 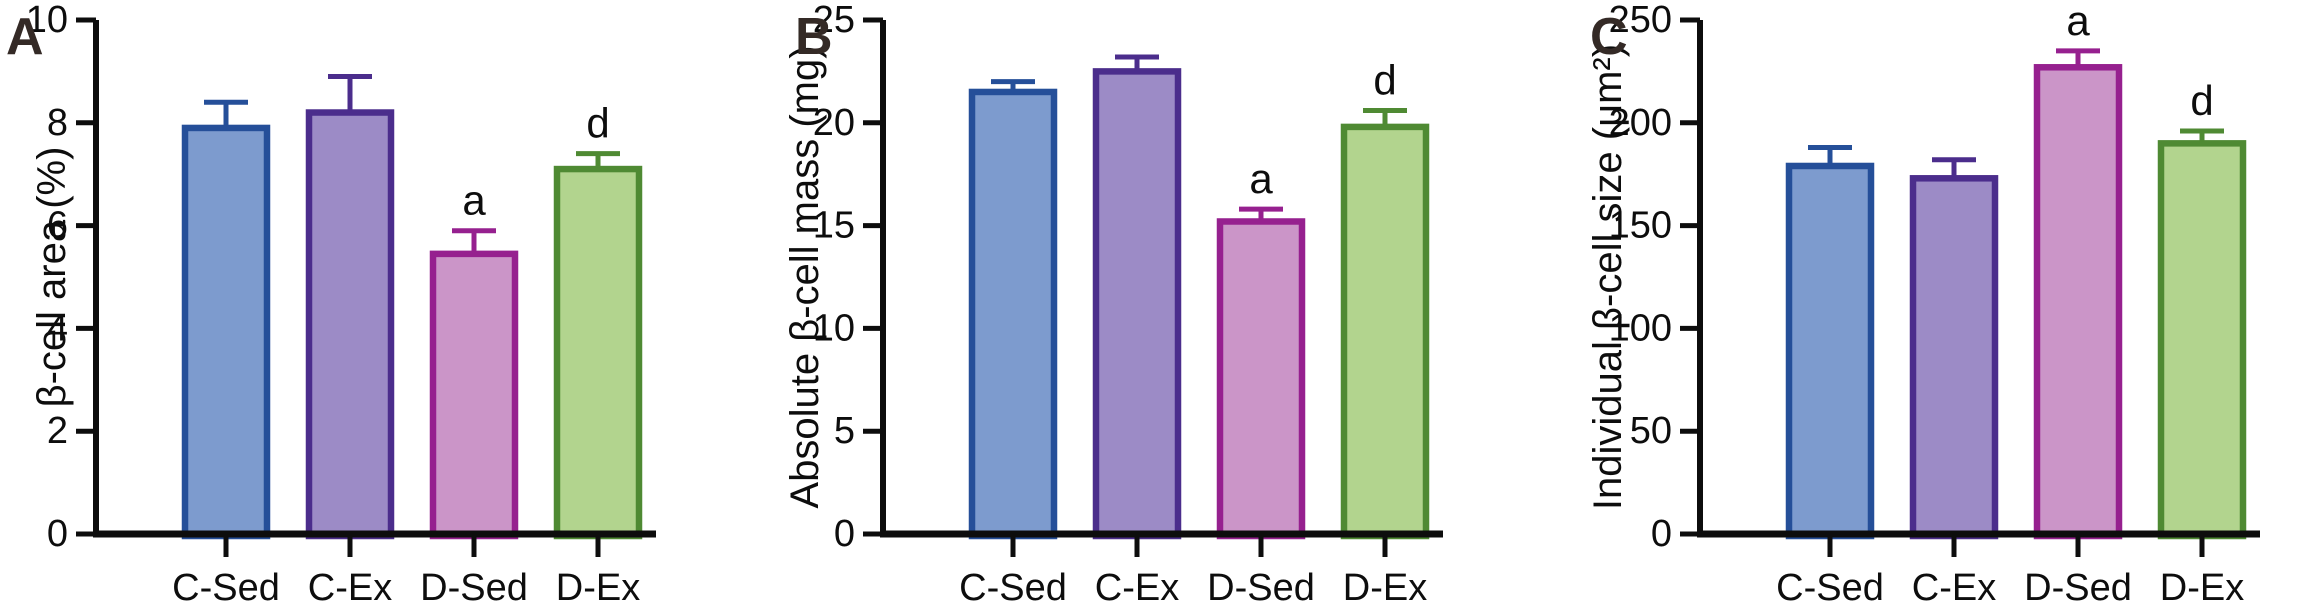 I want to click on y-tick-label: 150, so click(x=1640, y=226).